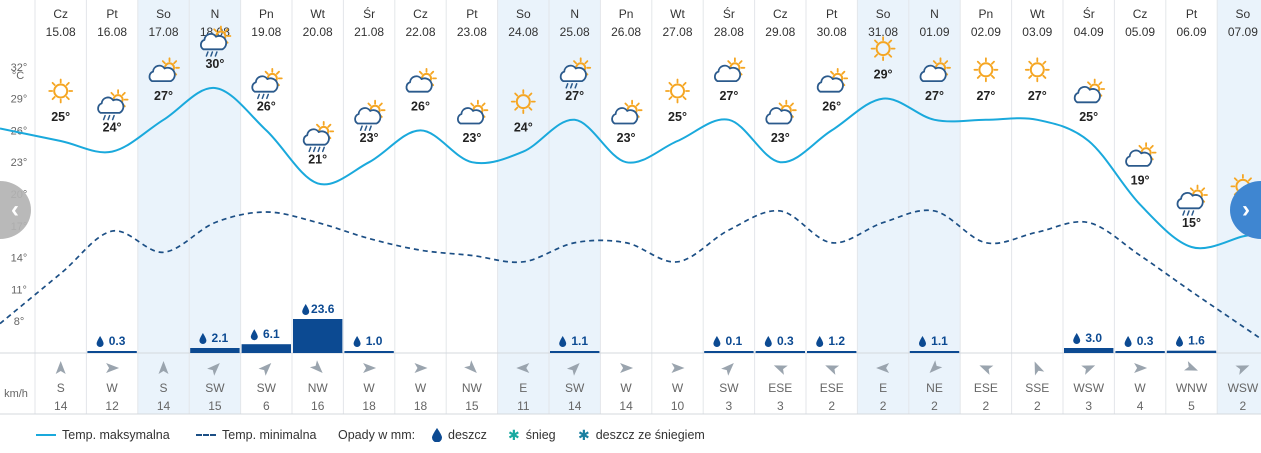 The image size is (1261, 453). I want to click on wind-speed: 5, so click(1191, 406).